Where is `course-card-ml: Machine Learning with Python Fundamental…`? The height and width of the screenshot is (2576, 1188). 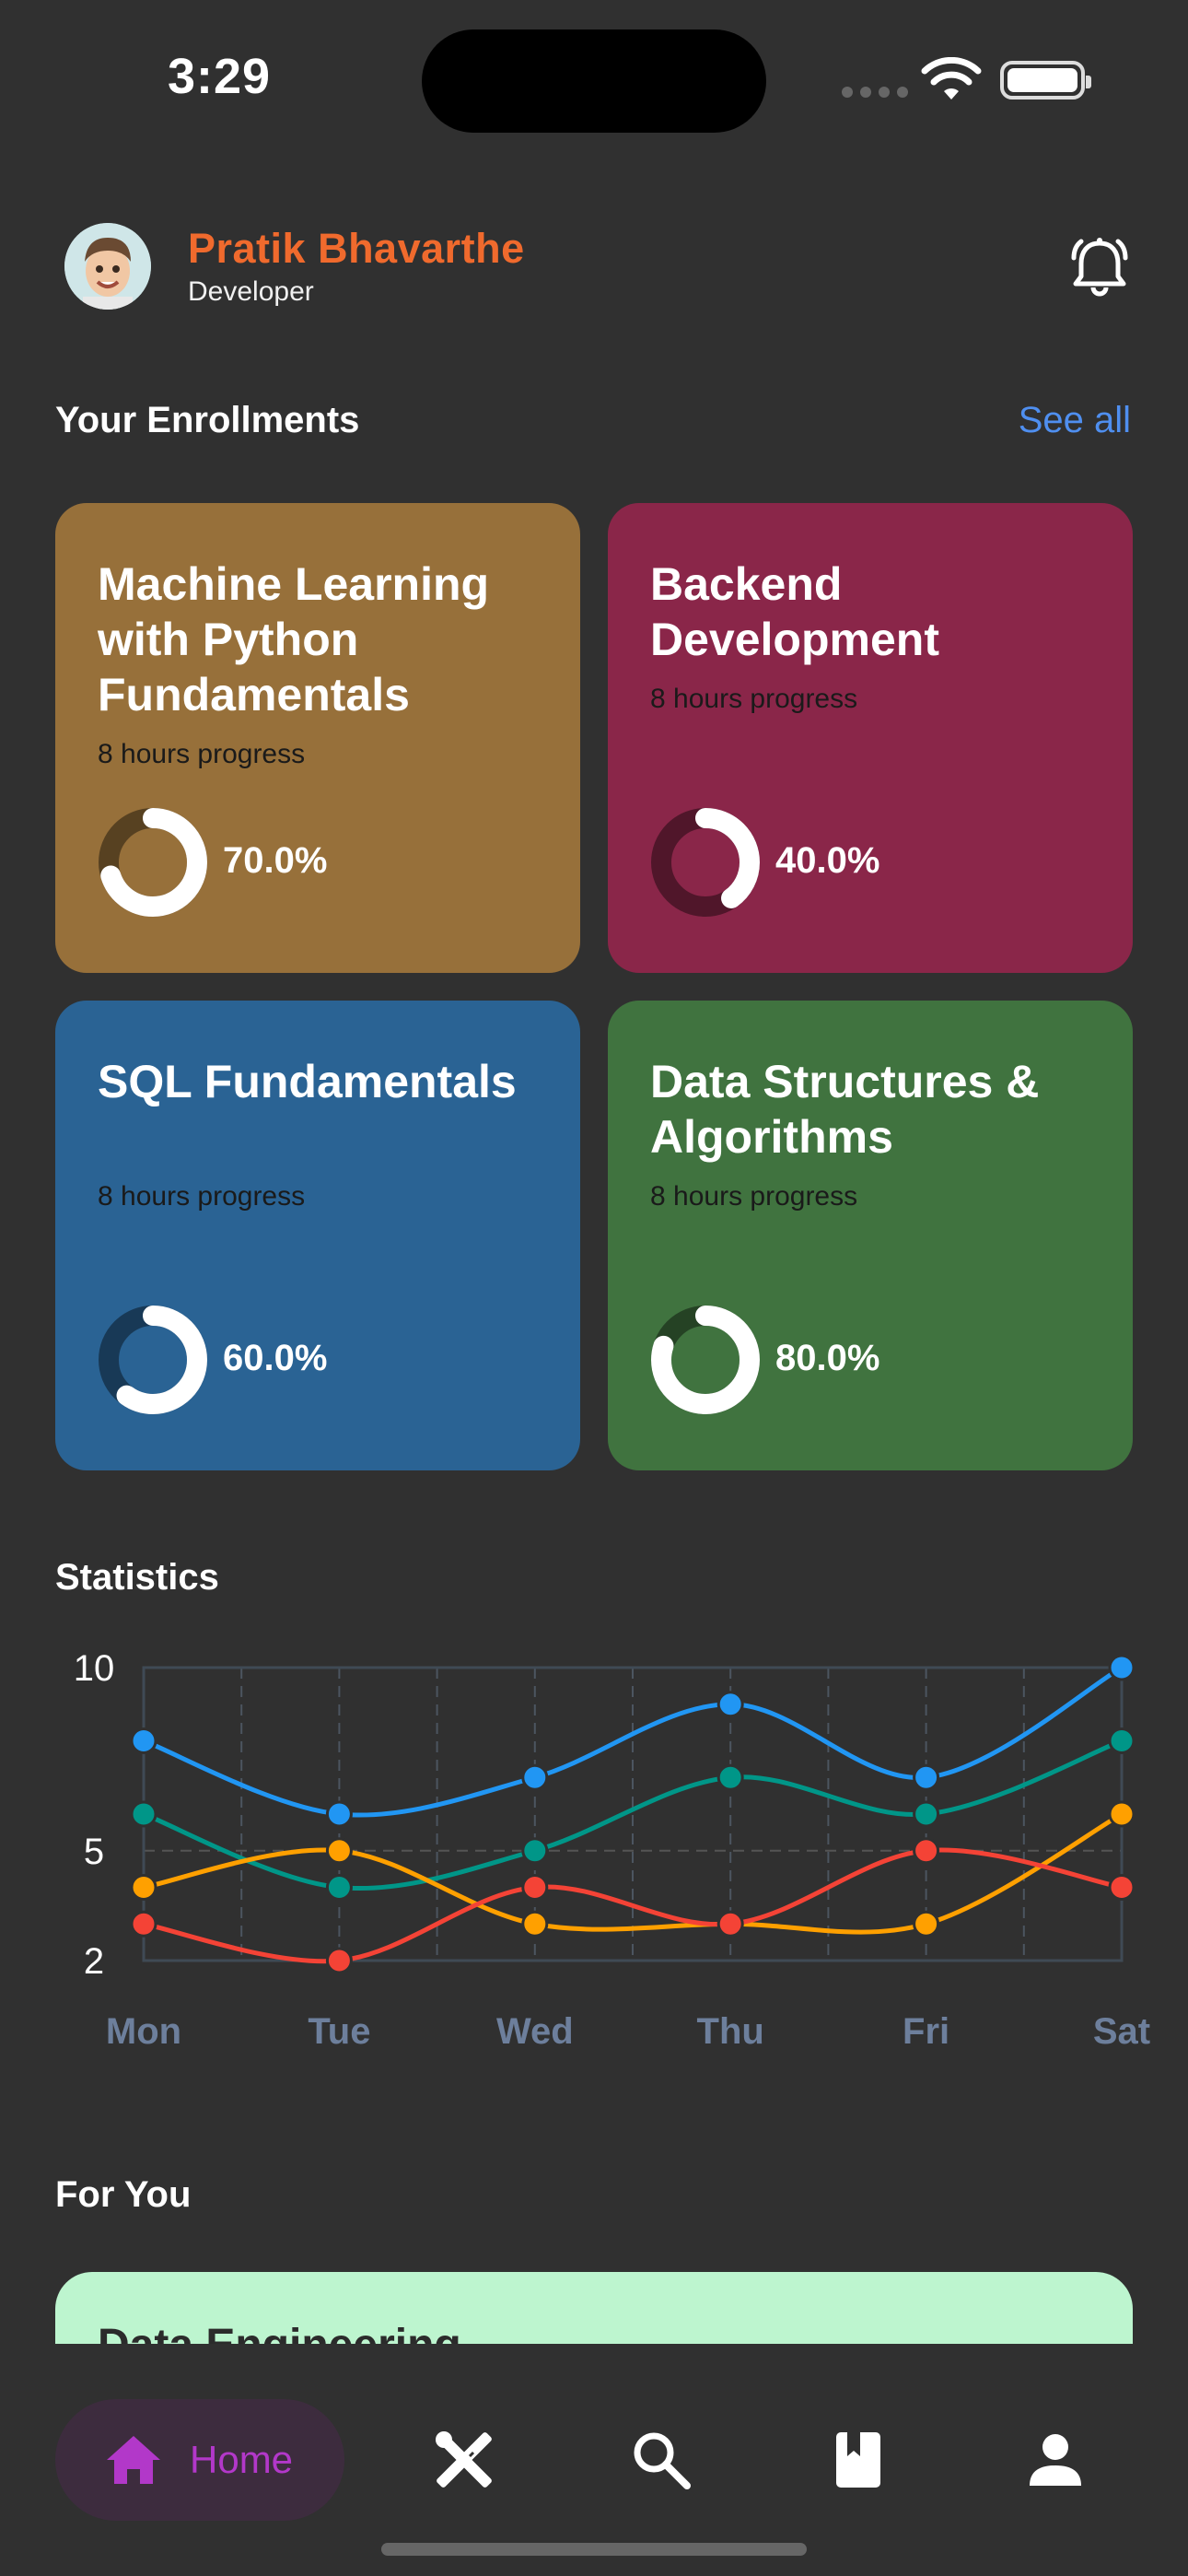
course-card-ml: Machine Learning with Python Fundamental… is located at coordinates (317, 738).